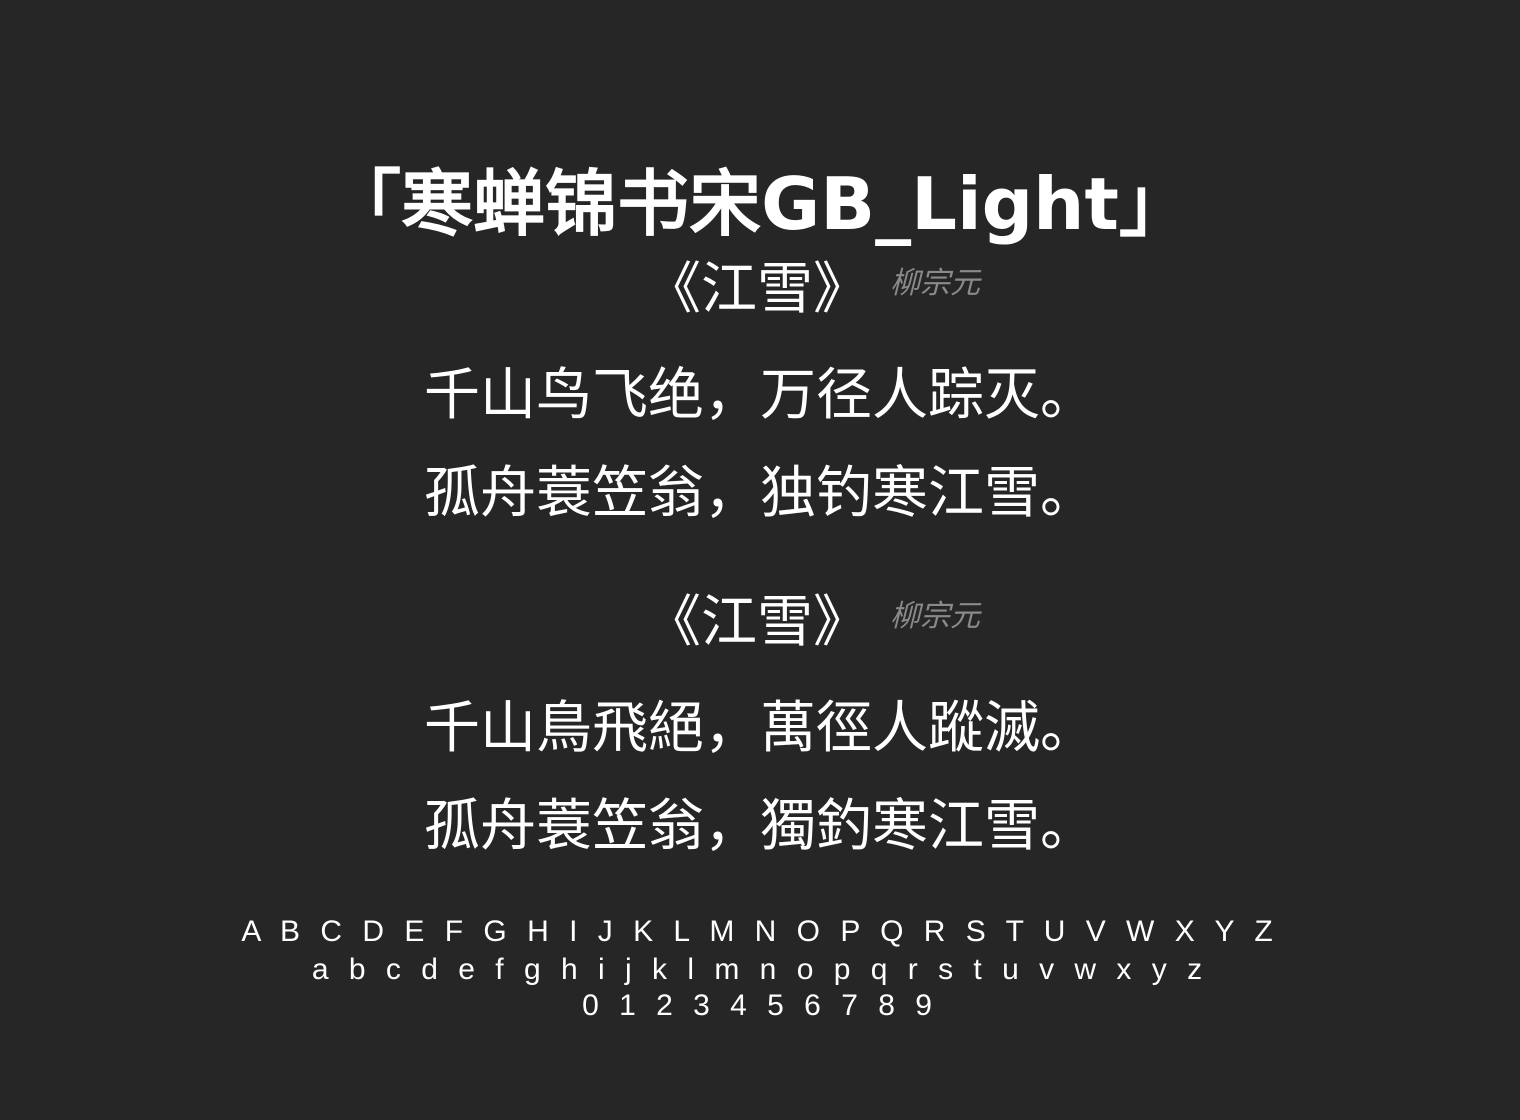  Describe the element at coordinates (760, 826) in the screenshot. I see `poem-line: 孤舟蓑笠翁，獨釣寒江雪。` at that location.